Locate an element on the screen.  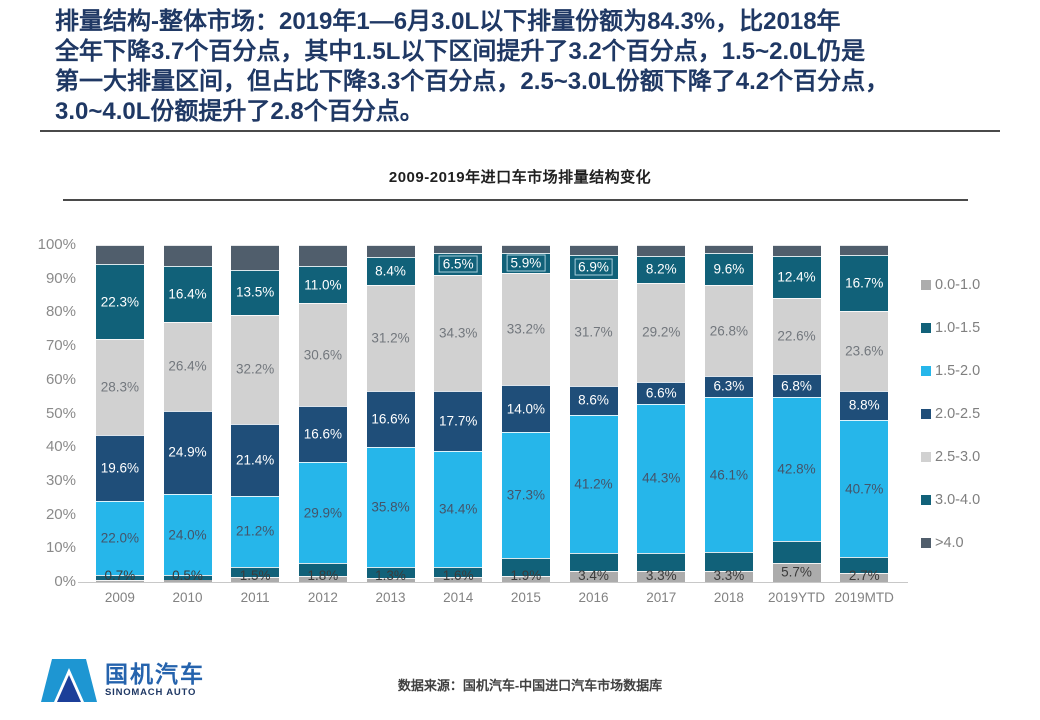
bar-2013: 1.3% 35.8% 16.6% 31.2% 8.4% is located at coordinates (390, 414).